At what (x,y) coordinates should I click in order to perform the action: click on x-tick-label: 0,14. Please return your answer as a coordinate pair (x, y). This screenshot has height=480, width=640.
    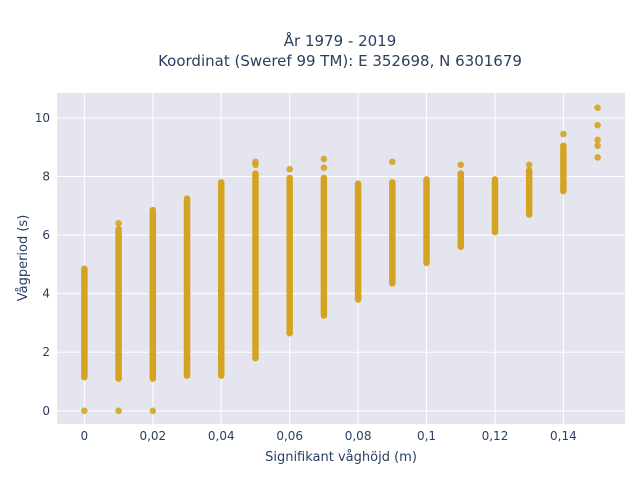
    Looking at the image, I should click on (563, 436).